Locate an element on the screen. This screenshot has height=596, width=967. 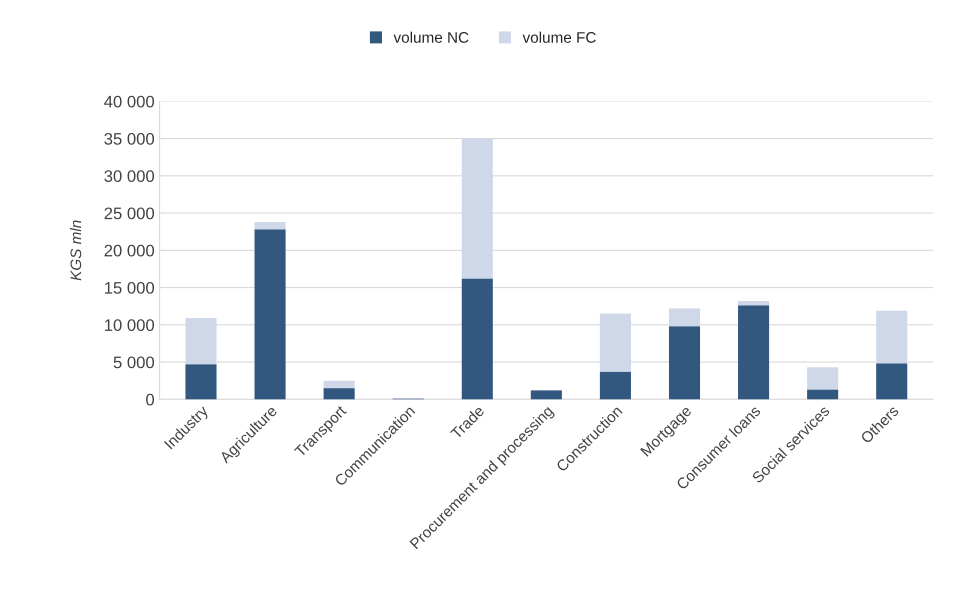
y-tick-label: 0 is located at coordinates (150, 400).